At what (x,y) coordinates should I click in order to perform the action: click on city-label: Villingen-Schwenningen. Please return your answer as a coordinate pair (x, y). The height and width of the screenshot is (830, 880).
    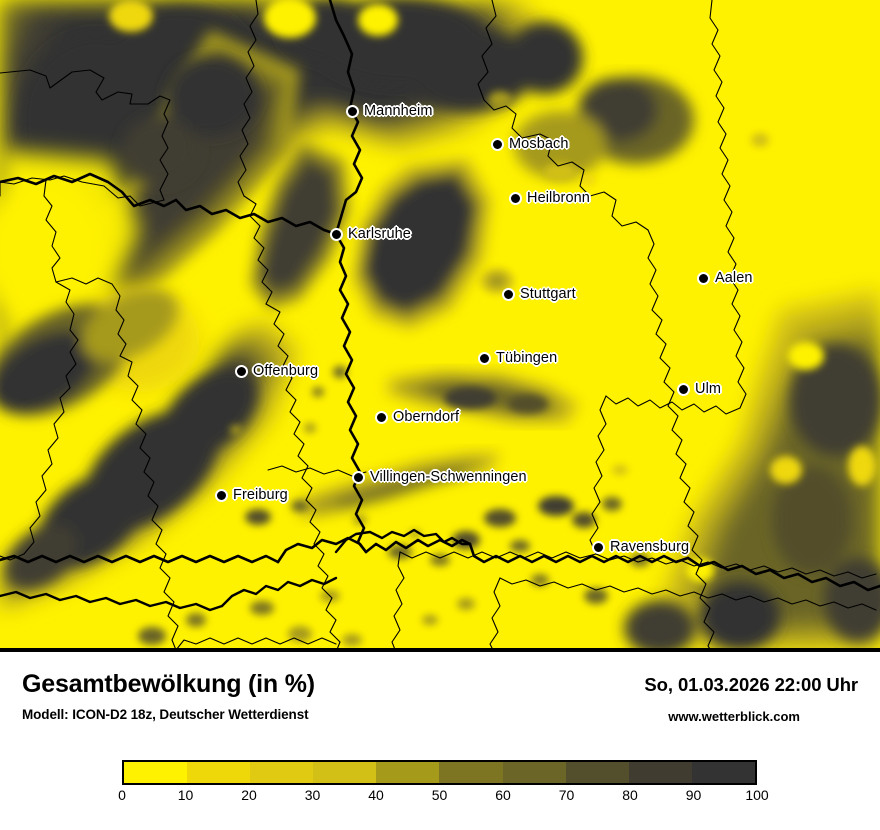
    Looking at the image, I should click on (448, 477).